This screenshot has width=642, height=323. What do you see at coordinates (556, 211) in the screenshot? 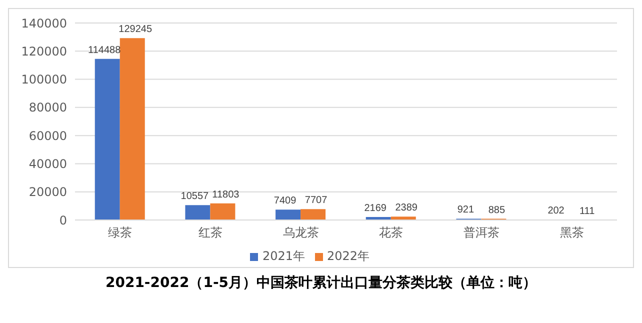
I see `data-label: 202` at bounding box center [556, 211].